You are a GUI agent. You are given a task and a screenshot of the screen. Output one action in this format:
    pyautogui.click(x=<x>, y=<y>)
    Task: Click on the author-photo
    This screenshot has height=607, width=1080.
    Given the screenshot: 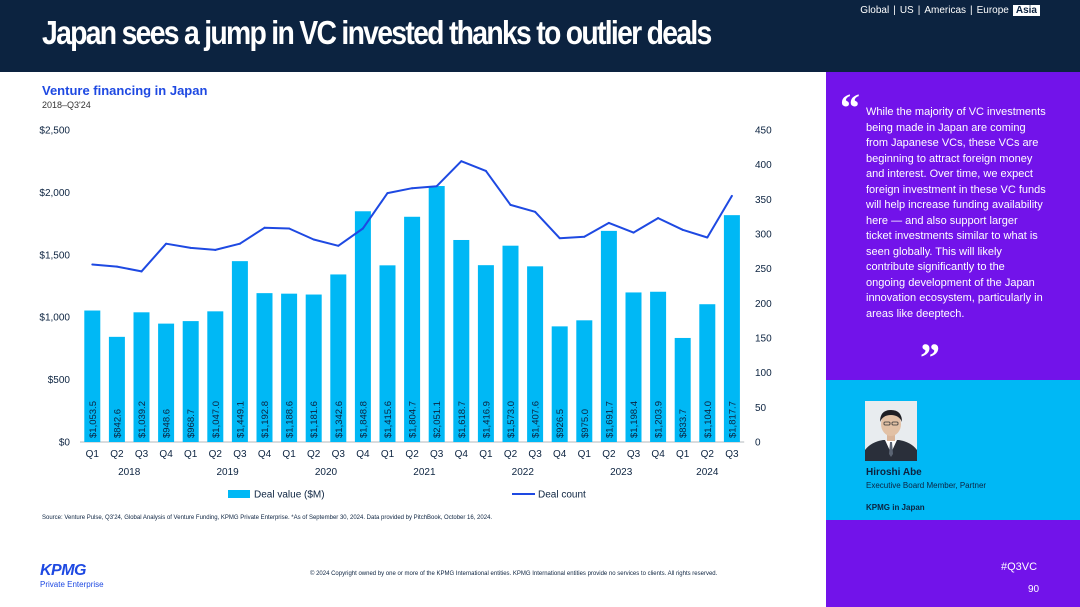 What is the action you would take?
    pyautogui.click(x=891, y=431)
    